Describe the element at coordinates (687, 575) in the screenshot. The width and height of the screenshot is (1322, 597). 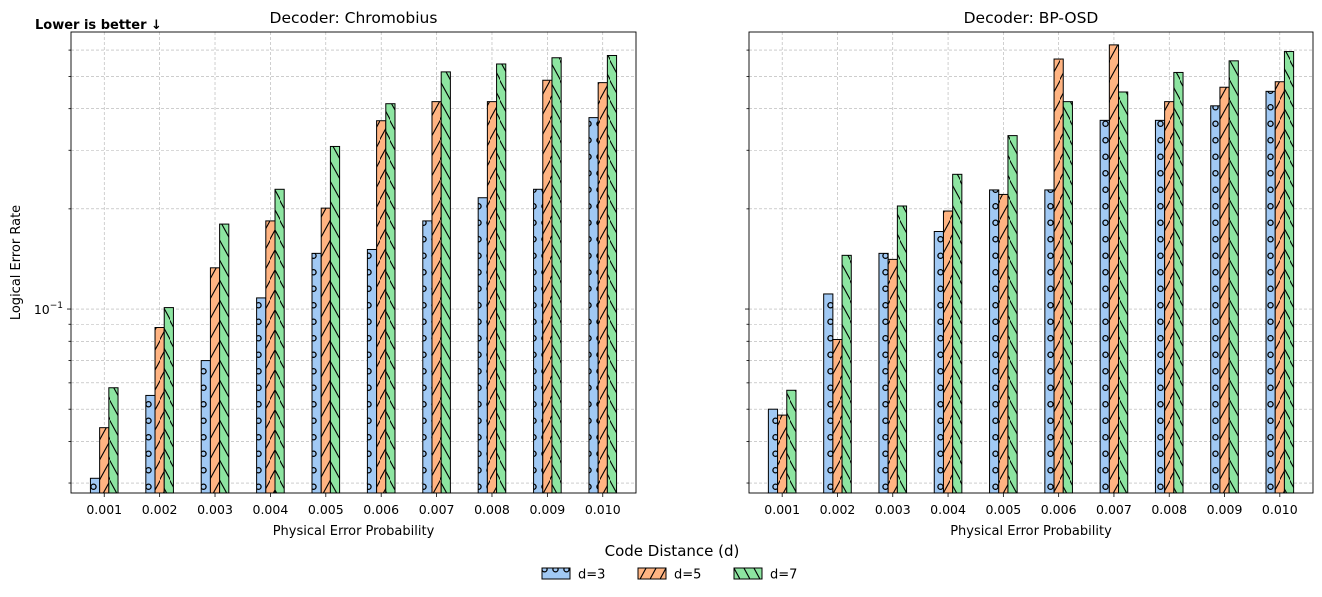
I see `legend-label-d-5: d=5` at that location.